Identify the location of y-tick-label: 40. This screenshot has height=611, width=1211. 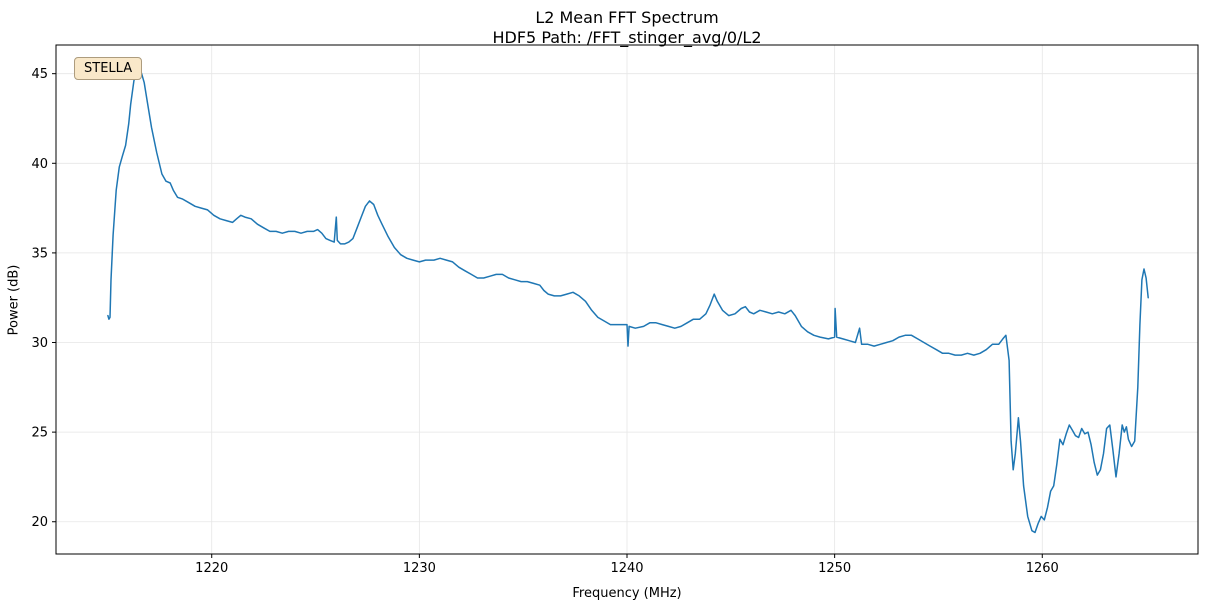
(39, 164).